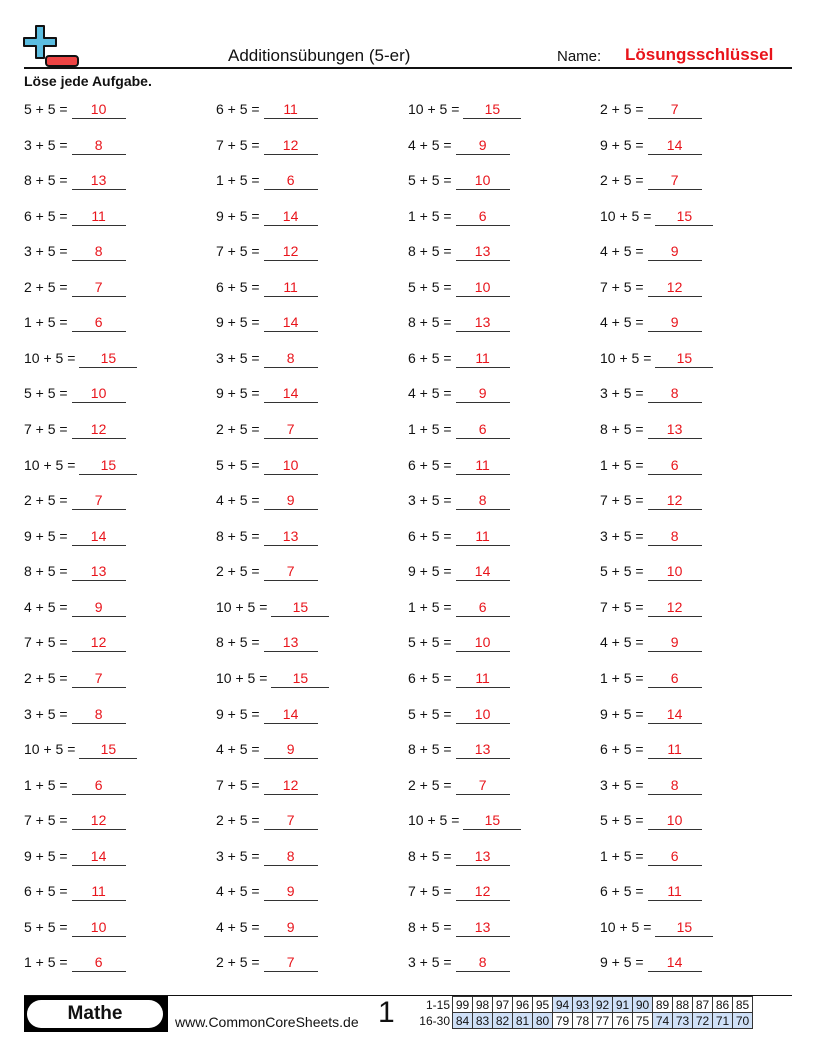 This screenshot has width=816, height=1056. I want to click on website-link: www.CommonCoreSheets.de, so click(267, 1022).